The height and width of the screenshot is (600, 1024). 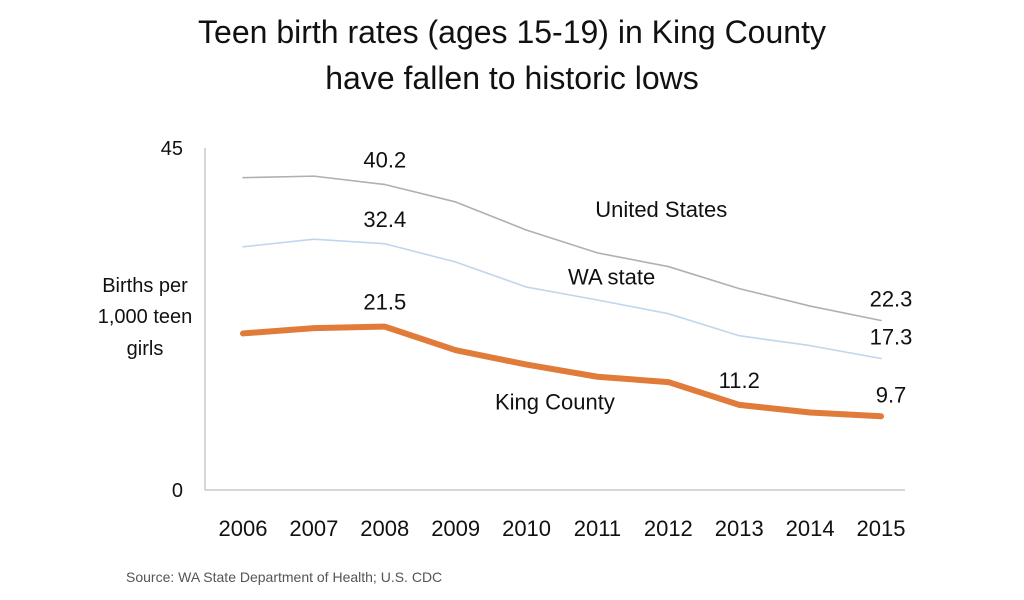 What do you see at coordinates (172, 149) in the screenshot?
I see `y-tick-label: 45` at bounding box center [172, 149].